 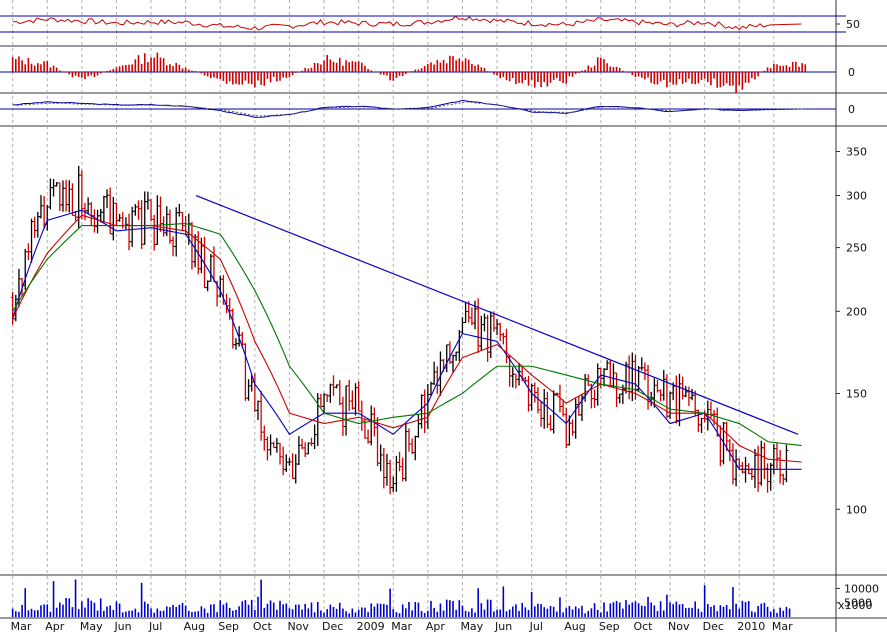 What do you see at coordinates (856, 393) in the screenshot?
I see `price-y-tick-label: 150` at bounding box center [856, 393].